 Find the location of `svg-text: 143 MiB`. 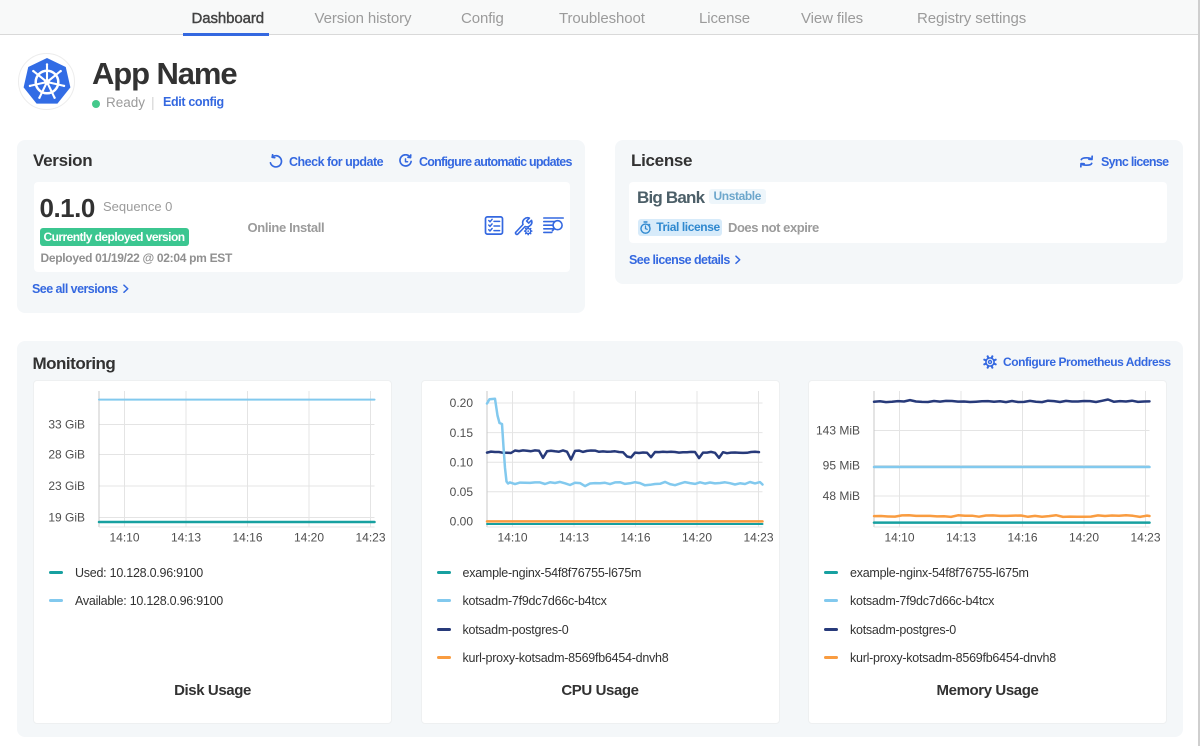

svg-text: 143 MiB is located at coordinates (838, 431).